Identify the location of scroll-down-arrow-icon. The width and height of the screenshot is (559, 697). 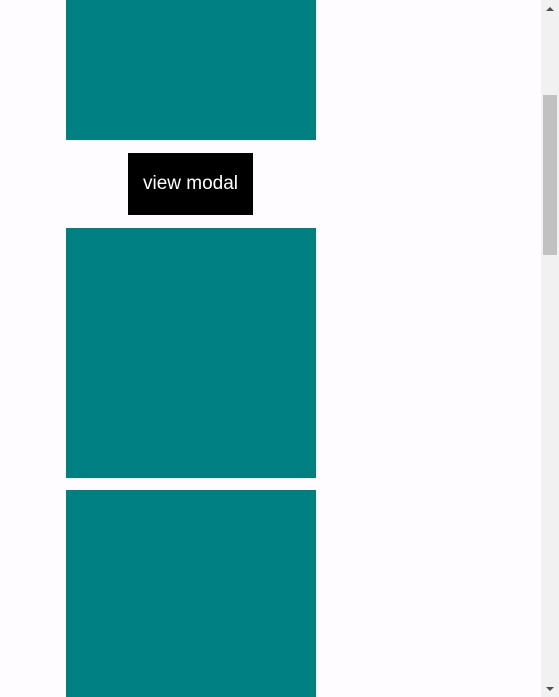
(550, 688).